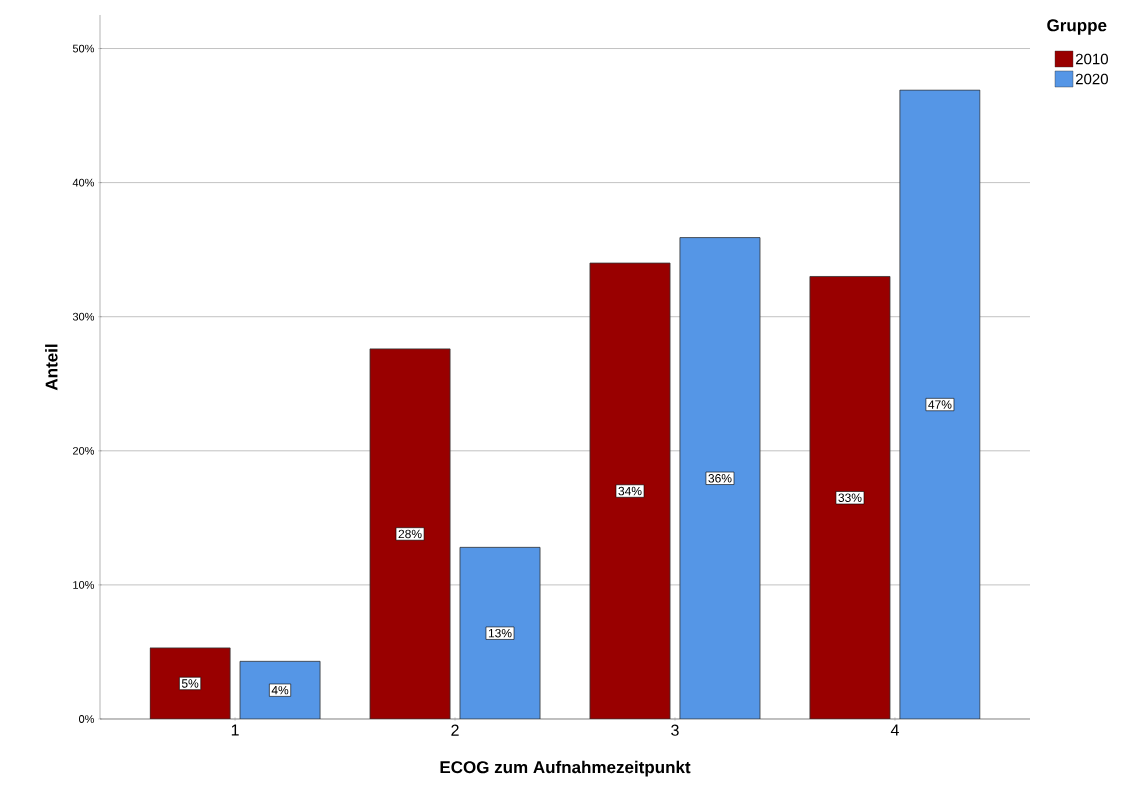 This screenshot has width=1133, height=804. I want to click on y-tick-label: 10%, so click(84, 585).